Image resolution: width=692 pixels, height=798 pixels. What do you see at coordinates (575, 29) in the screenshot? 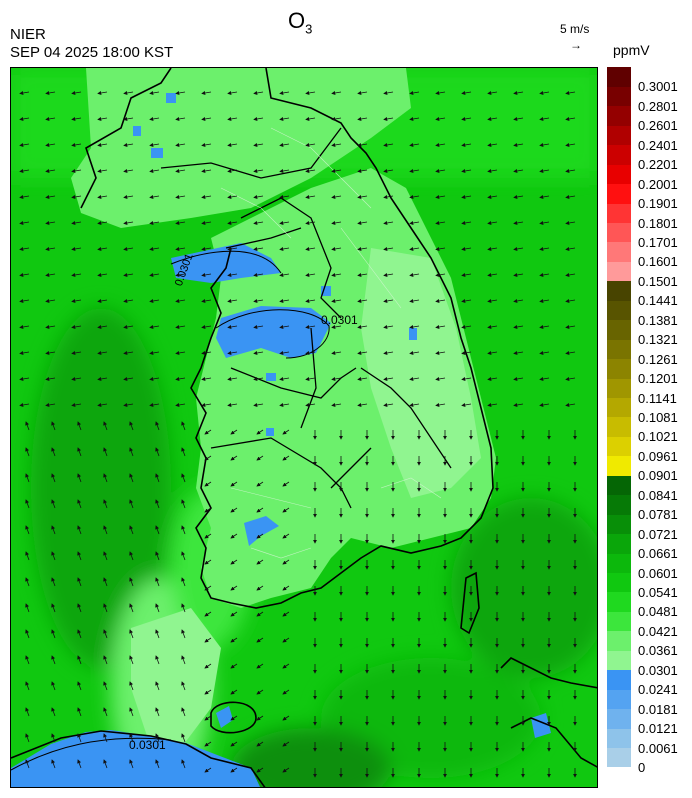
I see `wind-reference-label: 5 m/s` at bounding box center [575, 29].